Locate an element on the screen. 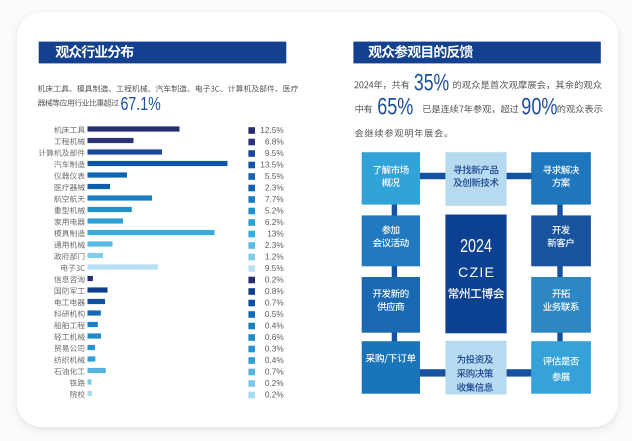 This screenshot has width=632, height=441. svg-text: 13% is located at coordinates (275, 234).